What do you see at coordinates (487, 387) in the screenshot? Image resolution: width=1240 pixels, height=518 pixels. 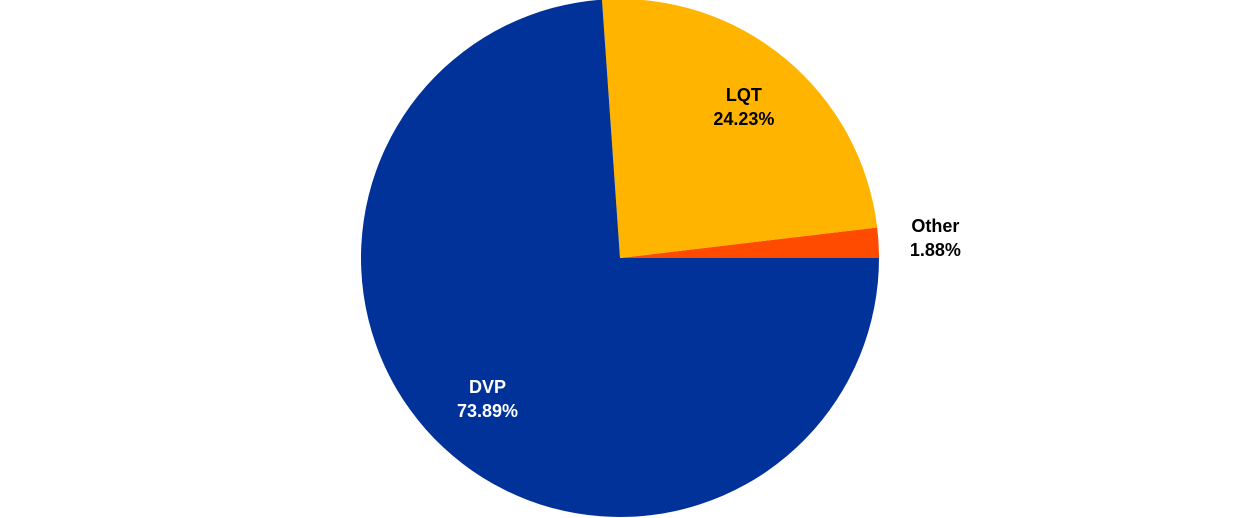 I see `slice-category-label: DVP` at bounding box center [487, 387].